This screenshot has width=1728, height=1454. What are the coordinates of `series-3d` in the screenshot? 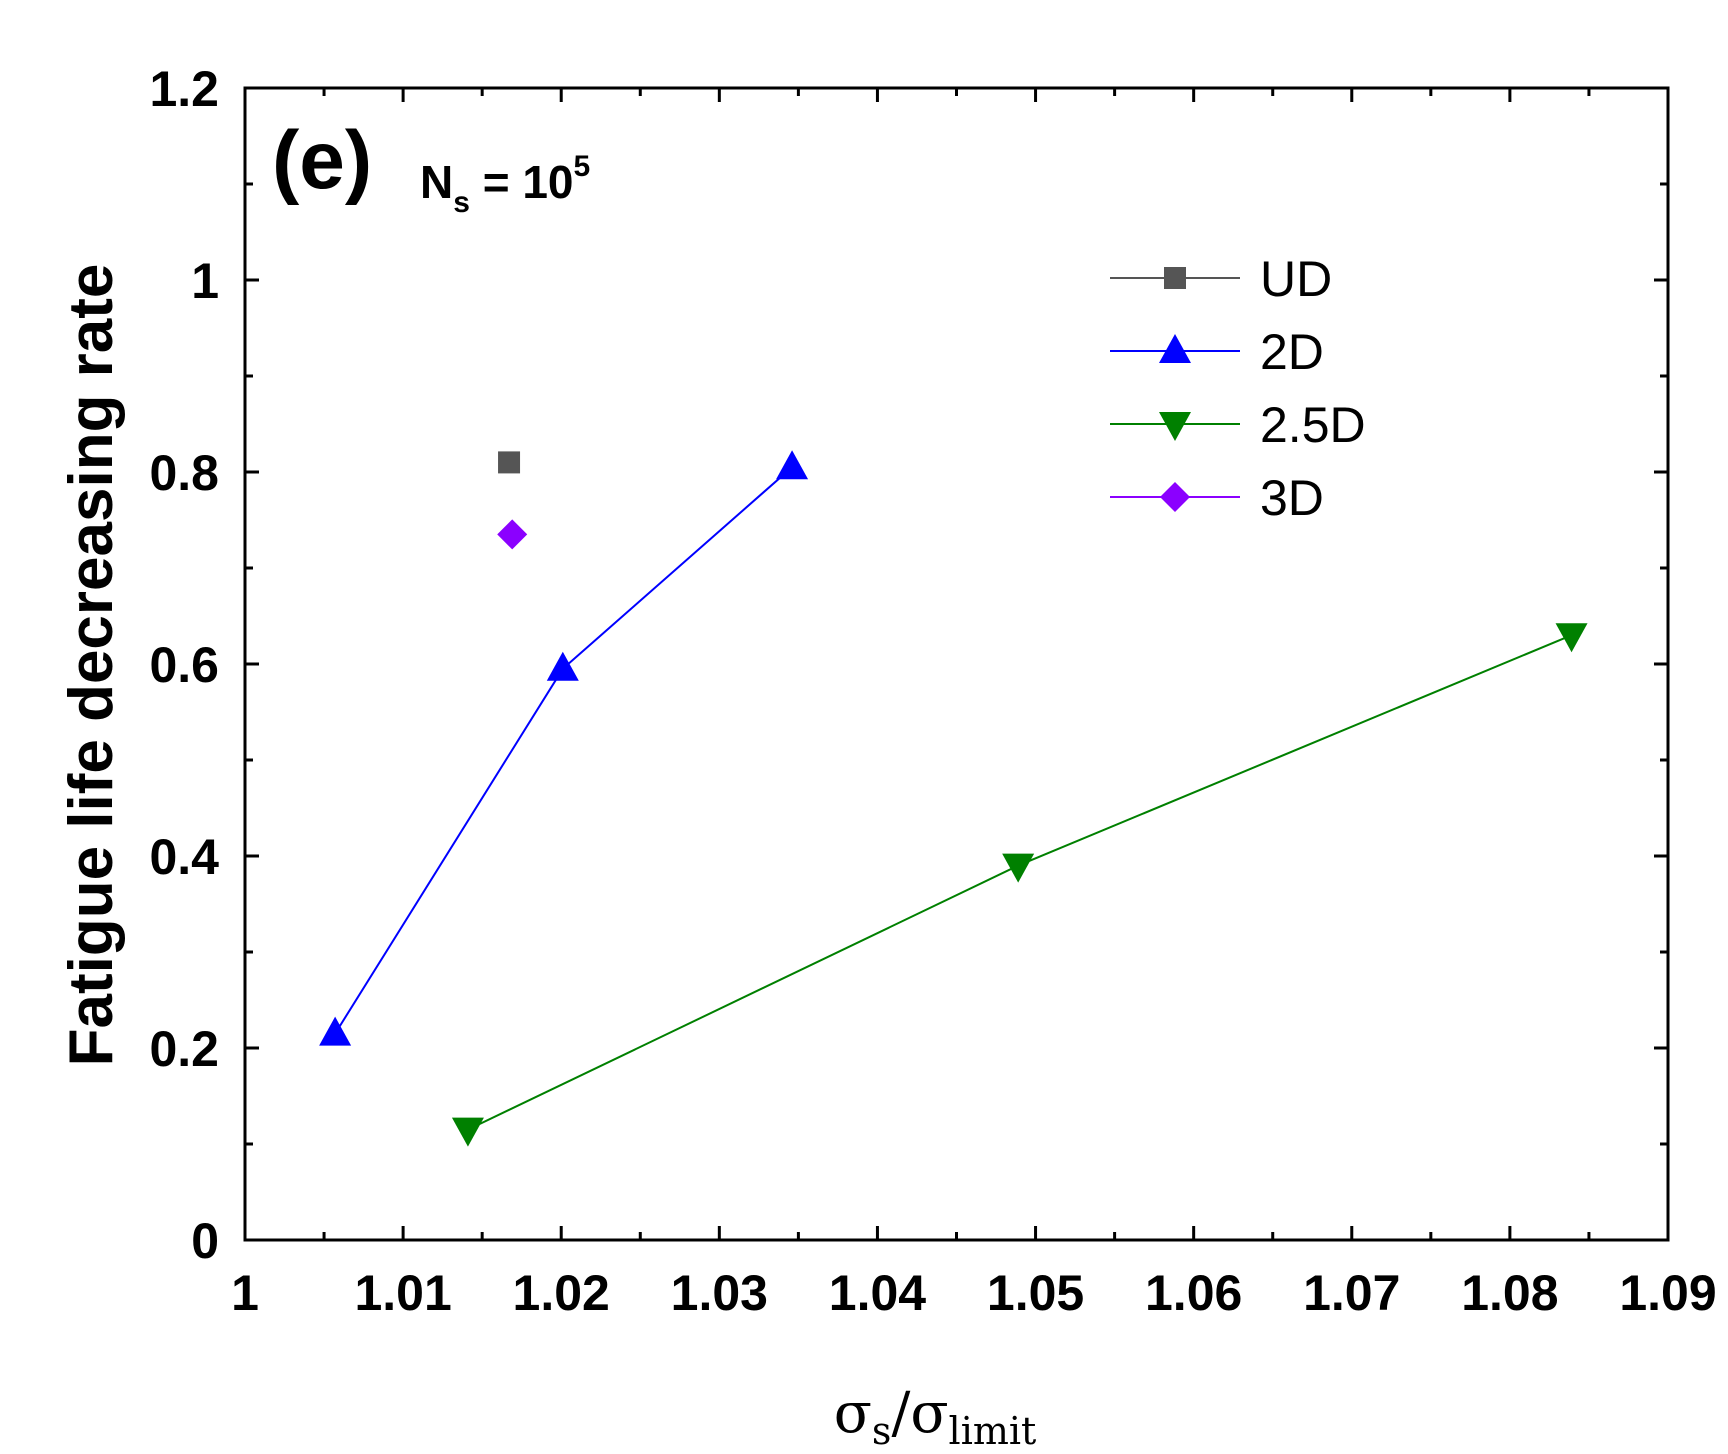 It's located at (512, 534).